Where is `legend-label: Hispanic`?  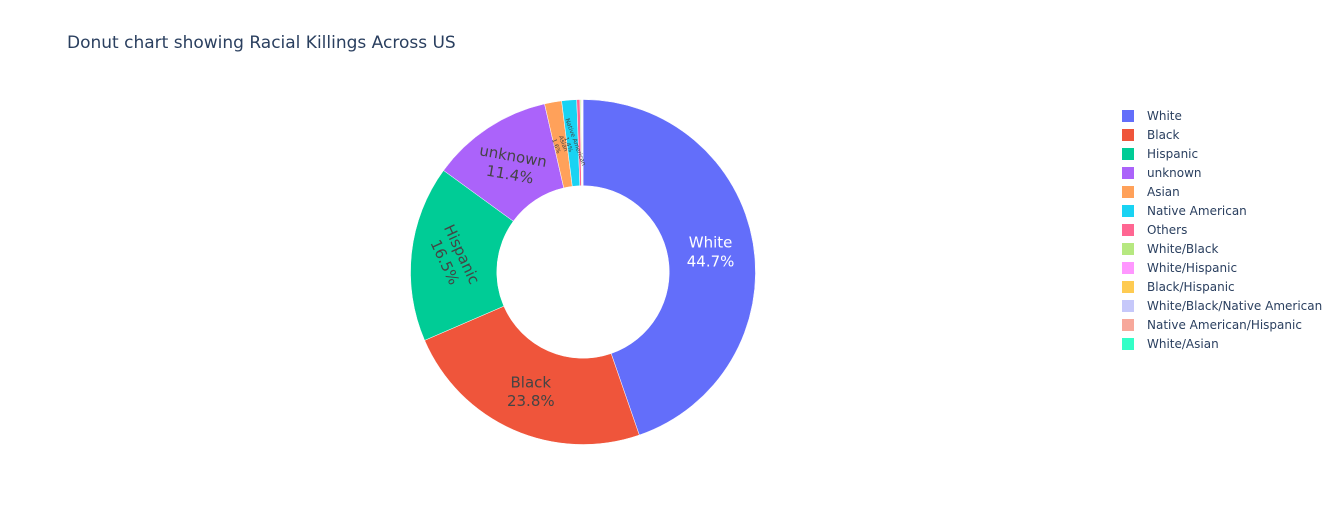 legend-label: Hispanic is located at coordinates (1173, 153).